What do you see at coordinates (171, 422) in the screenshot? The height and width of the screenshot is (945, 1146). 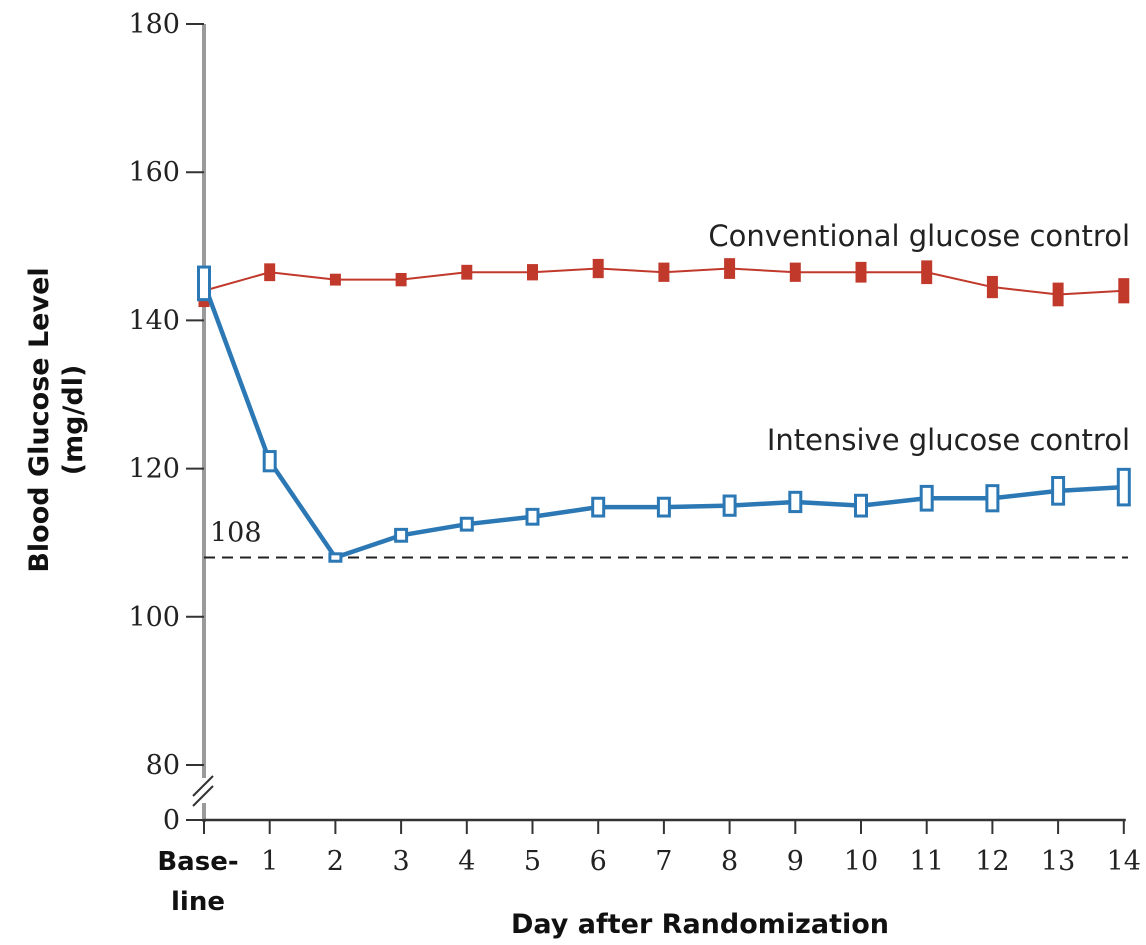 I see `y-axis: 180 160 140 120 100 80 0` at bounding box center [171, 422].